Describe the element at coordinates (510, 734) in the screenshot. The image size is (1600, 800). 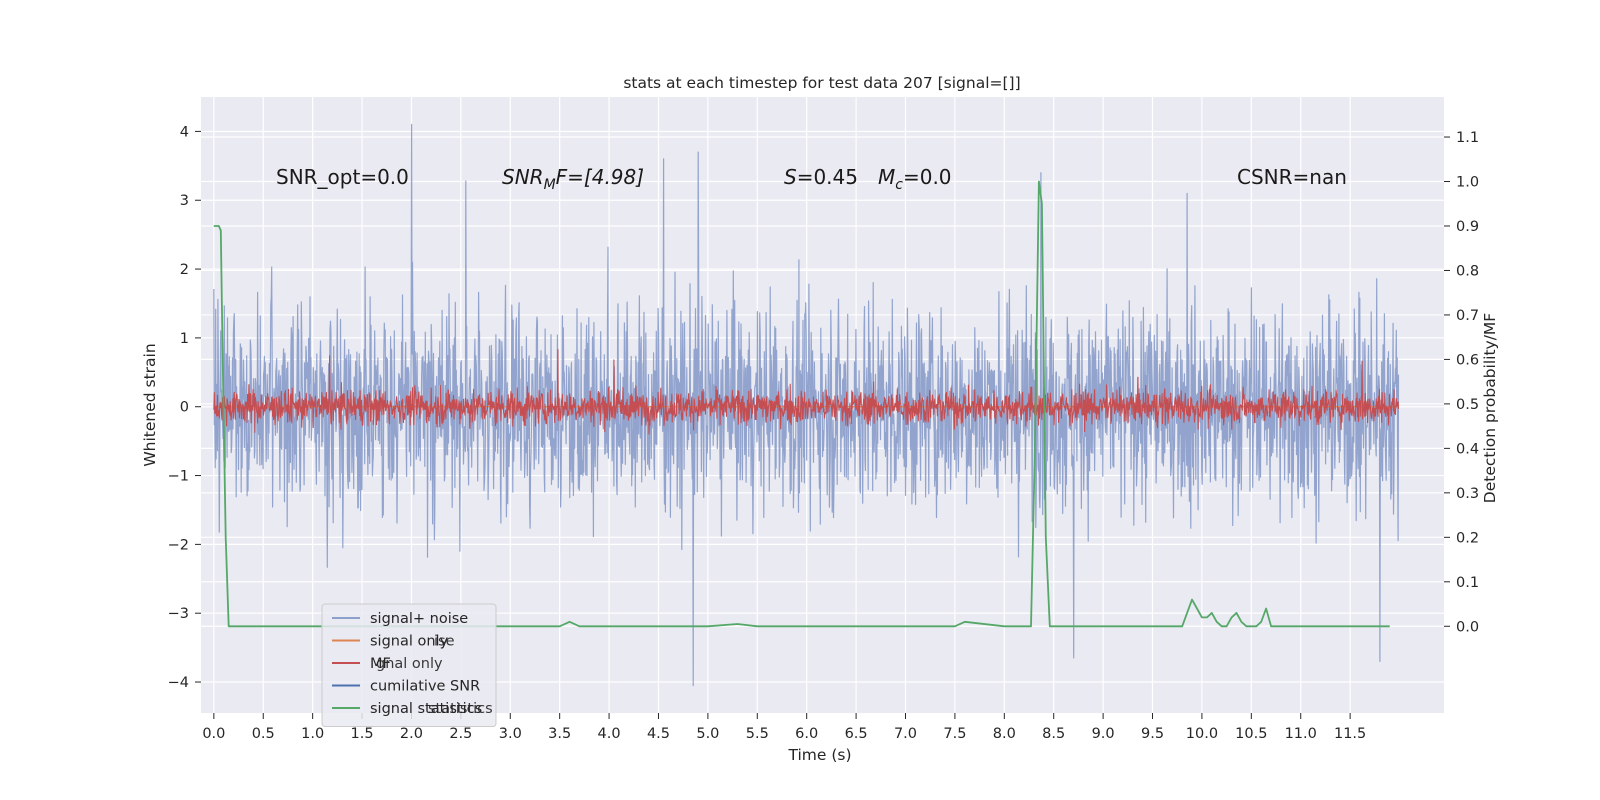
I see `x-tick-label: 3.0` at that location.